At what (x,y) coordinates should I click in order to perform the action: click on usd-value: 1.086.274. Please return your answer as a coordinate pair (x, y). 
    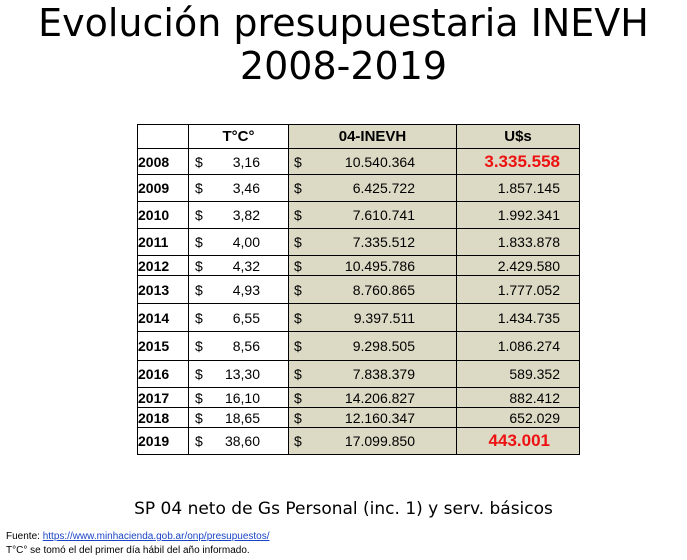
    Looking at the image, I should click on (528, 346).